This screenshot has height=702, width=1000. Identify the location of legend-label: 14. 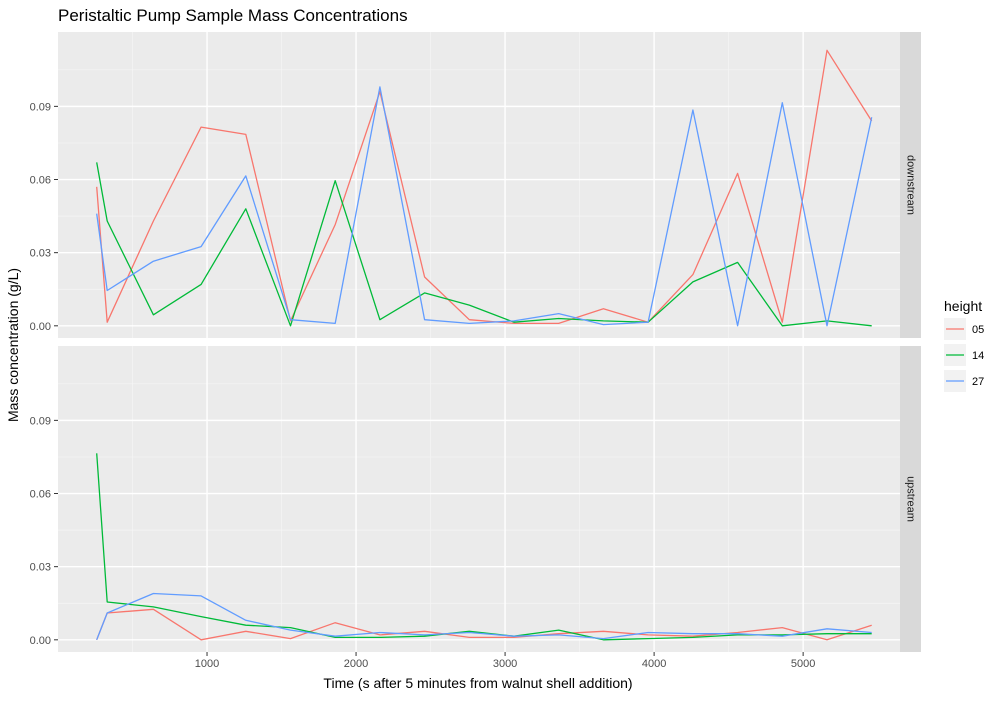
(978, 356).